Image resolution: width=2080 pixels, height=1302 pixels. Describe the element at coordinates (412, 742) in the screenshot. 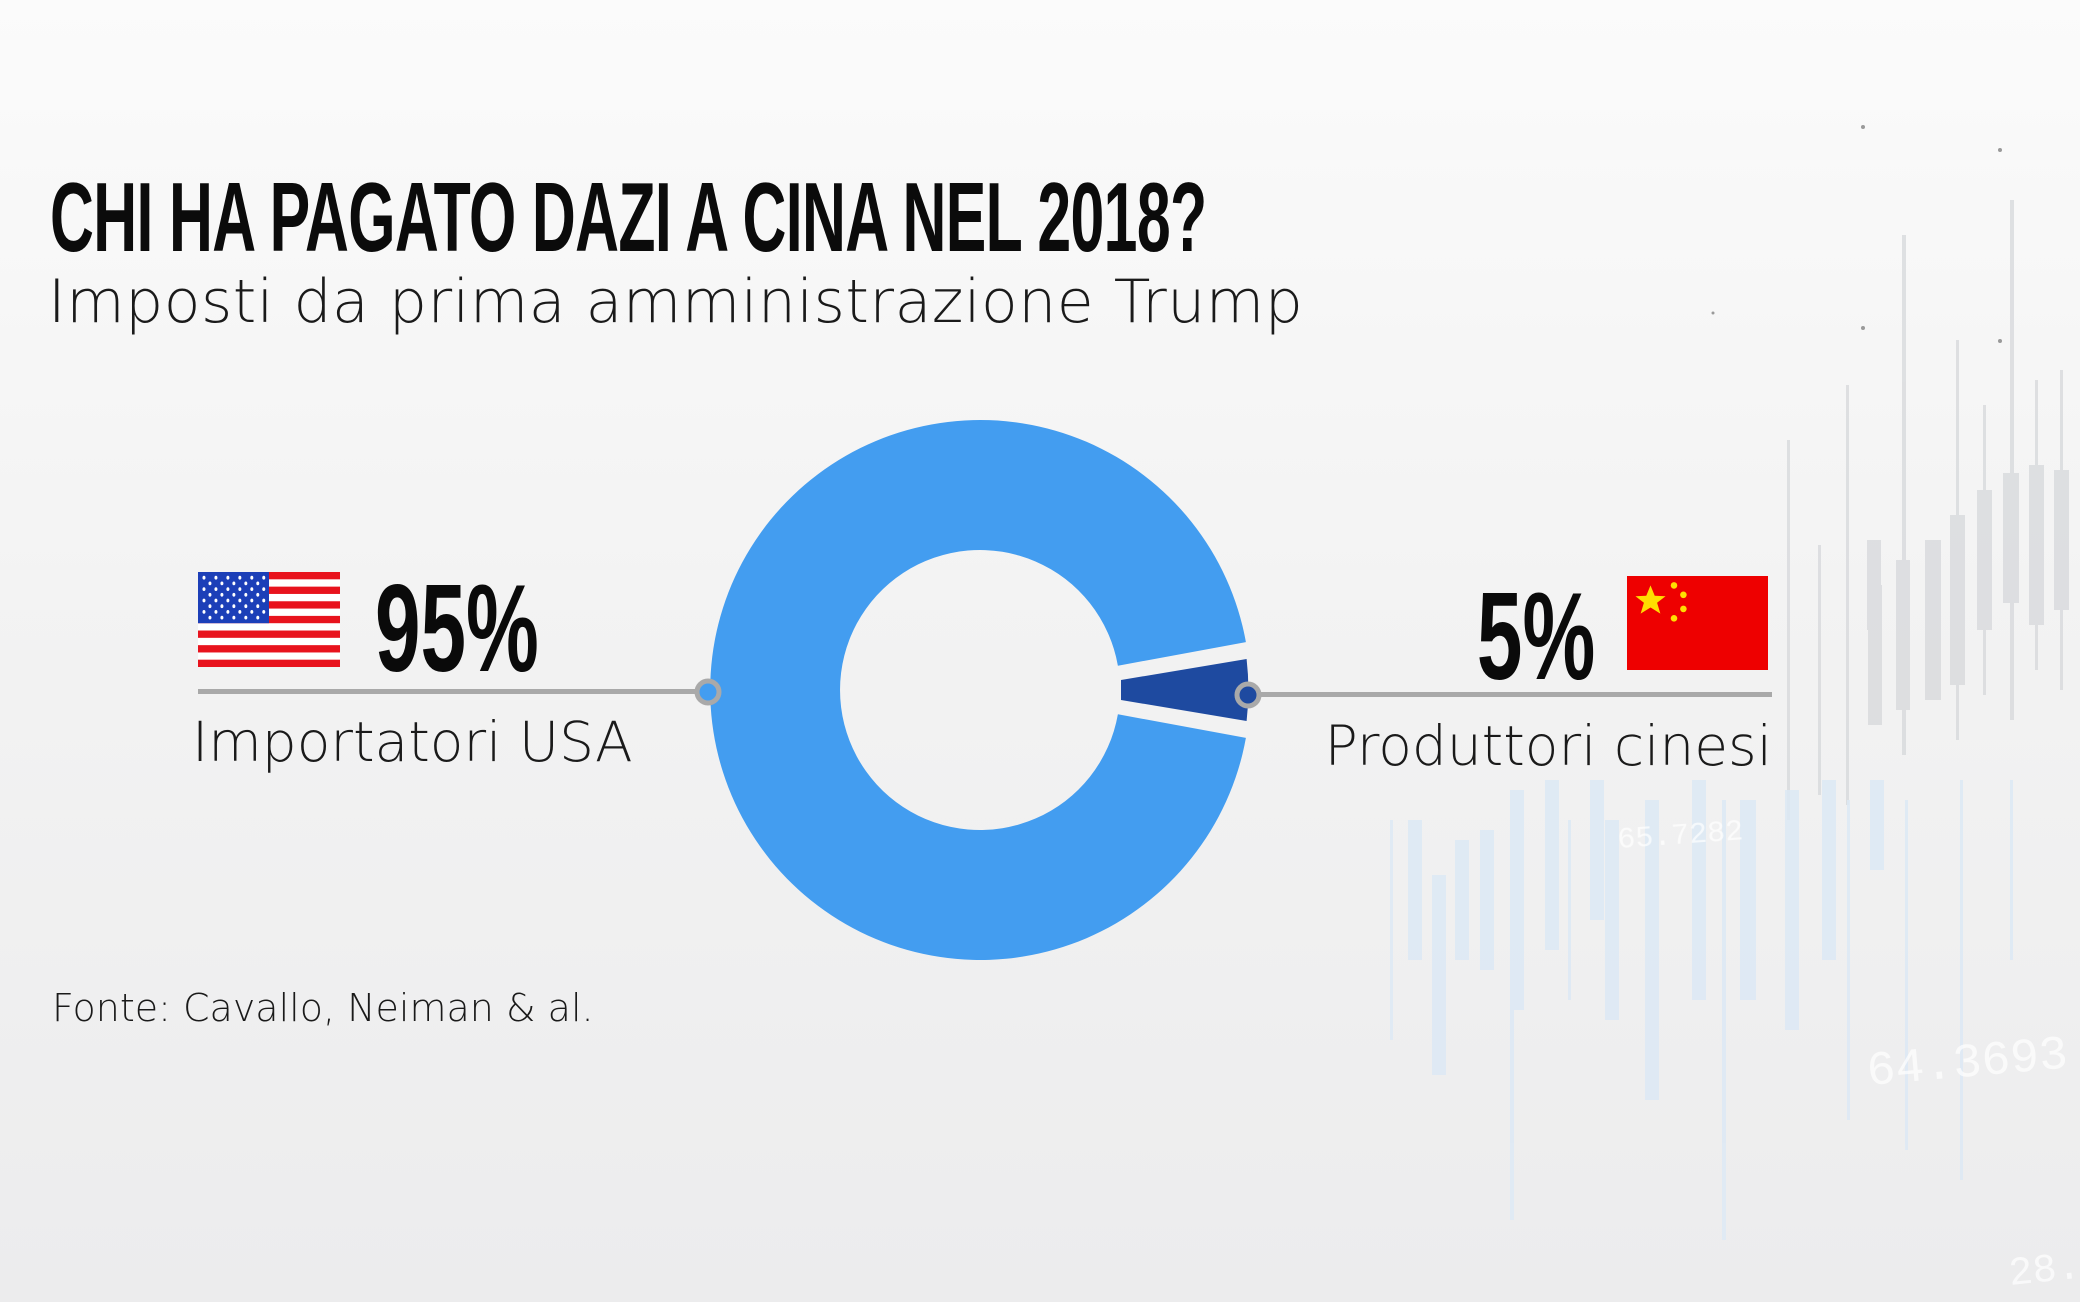

I see `category-label-usa: Importatori USA` at that location.